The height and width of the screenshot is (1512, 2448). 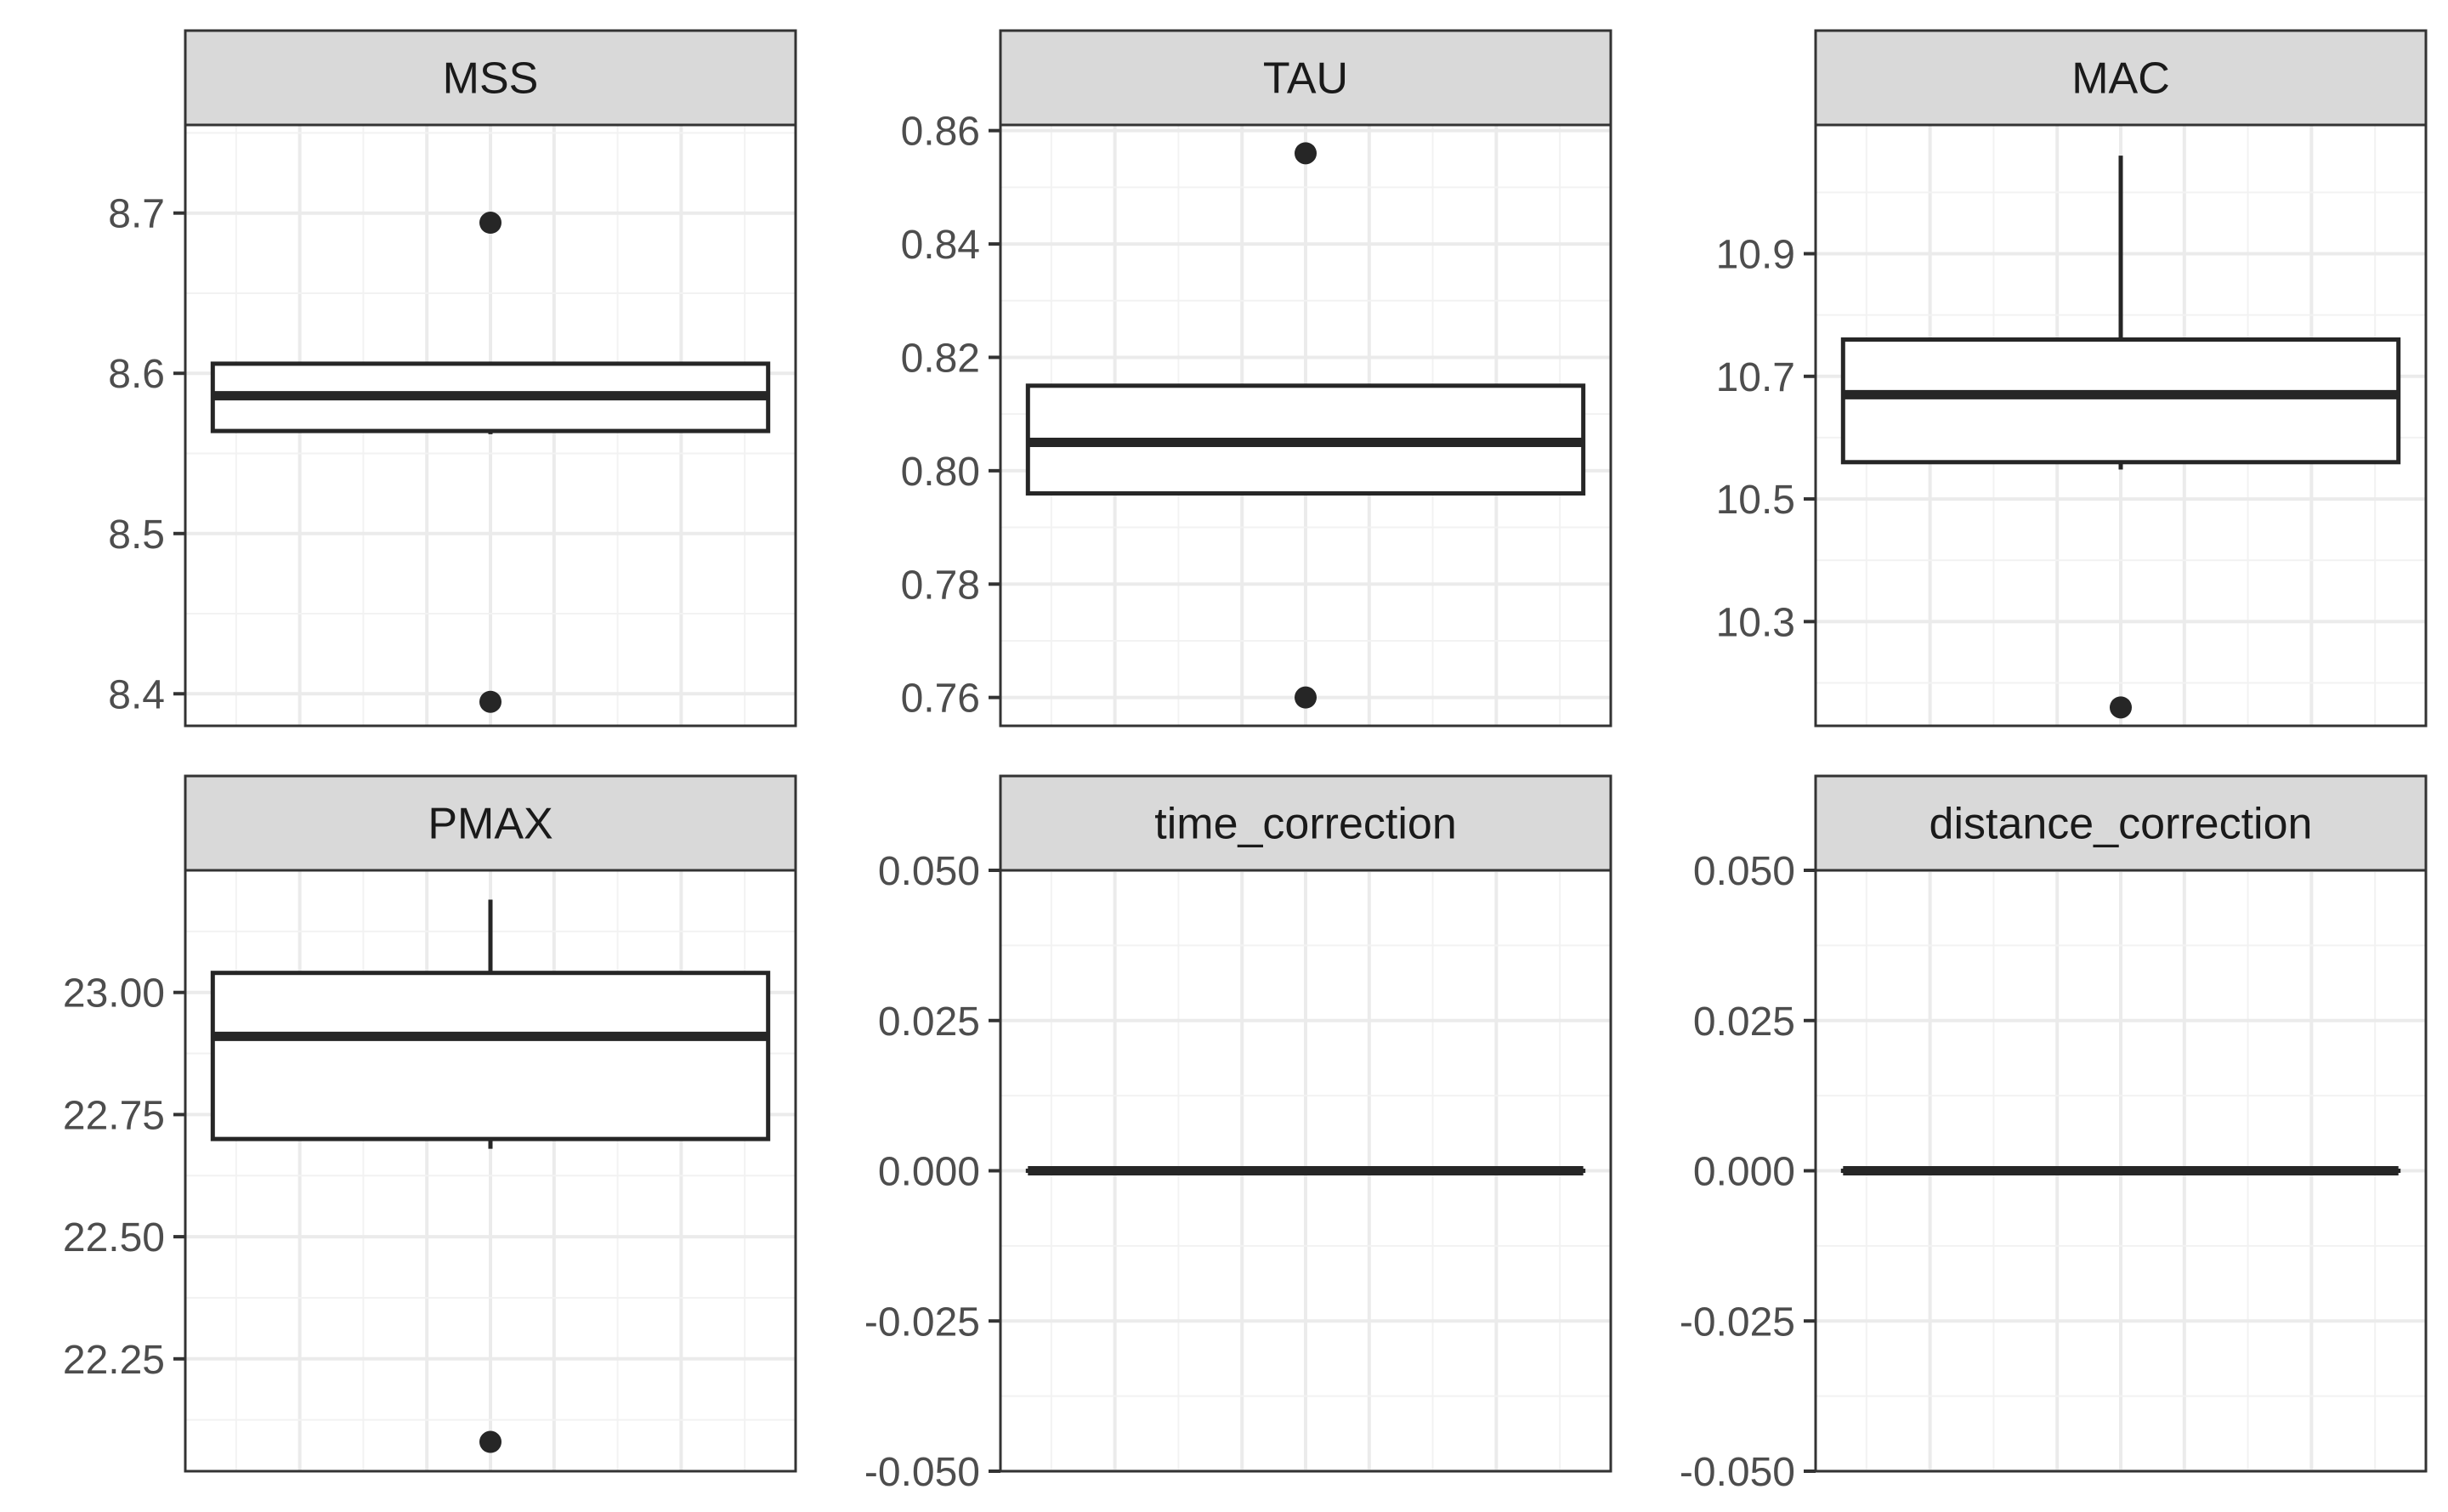 I want to click on facet-strip-label: distance_correction, so click(x=2121, y=824).